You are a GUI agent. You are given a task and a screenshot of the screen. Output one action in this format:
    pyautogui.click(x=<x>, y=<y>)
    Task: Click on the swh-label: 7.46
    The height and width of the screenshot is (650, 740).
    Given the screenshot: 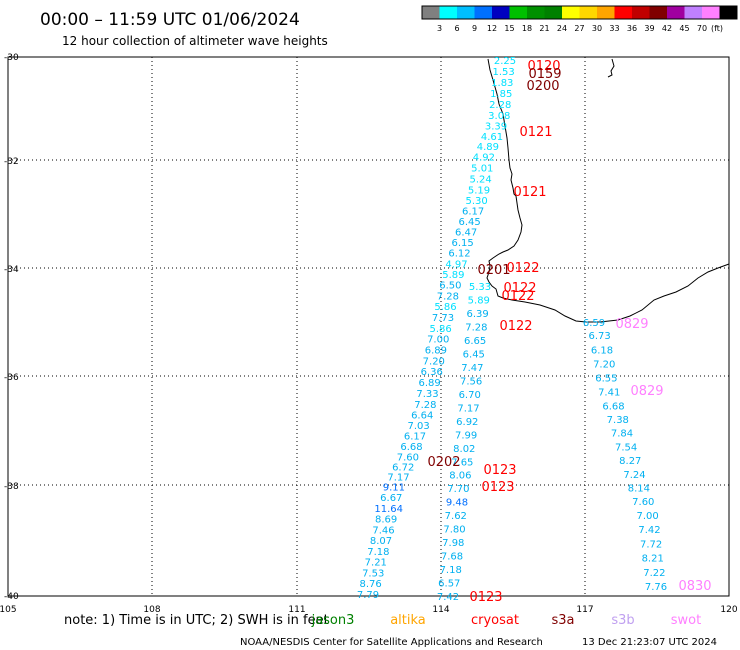 What is the action you would take?
    pyautogui.click(x=383, y=530)
    